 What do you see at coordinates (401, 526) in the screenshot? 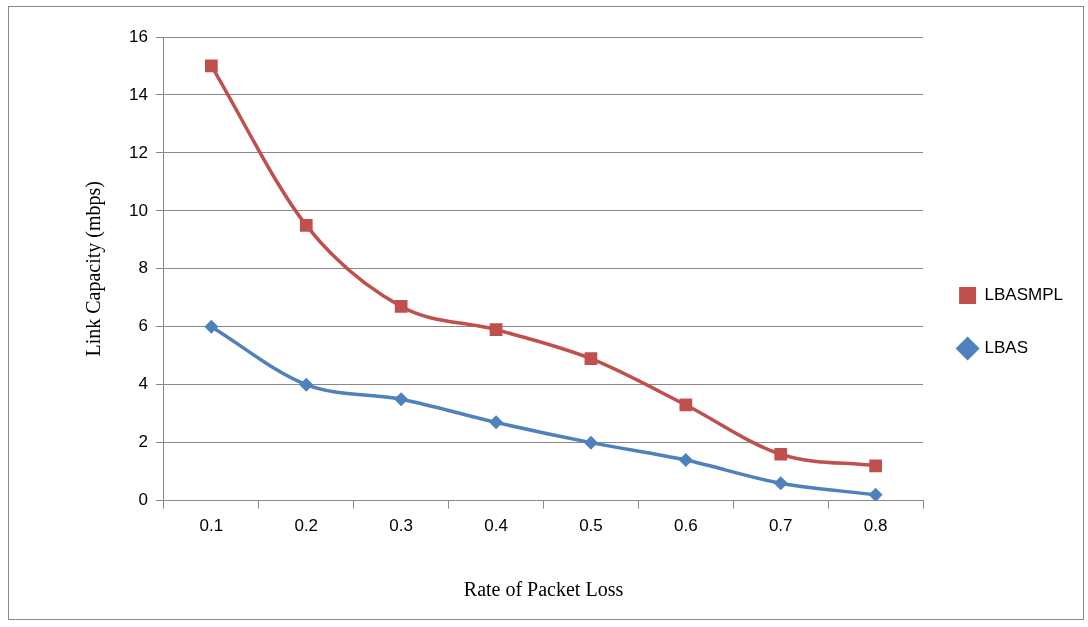
I see `x-tick-label: 0.3` at bounding box center [401, 526].